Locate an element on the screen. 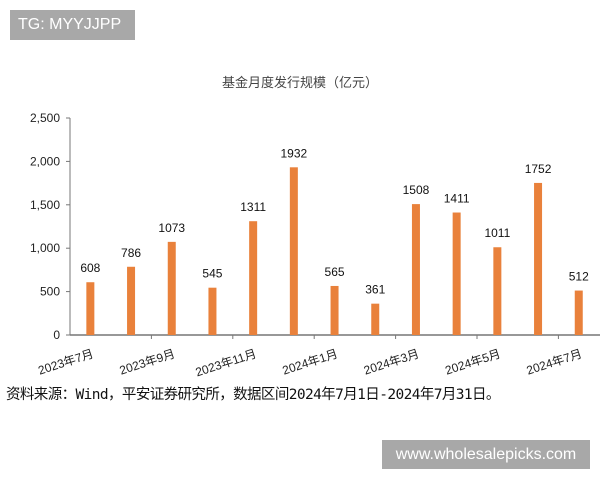 This screenshot has height=480, width=600. y-tick-label: 2,000 is located at coordinates (45, 161).